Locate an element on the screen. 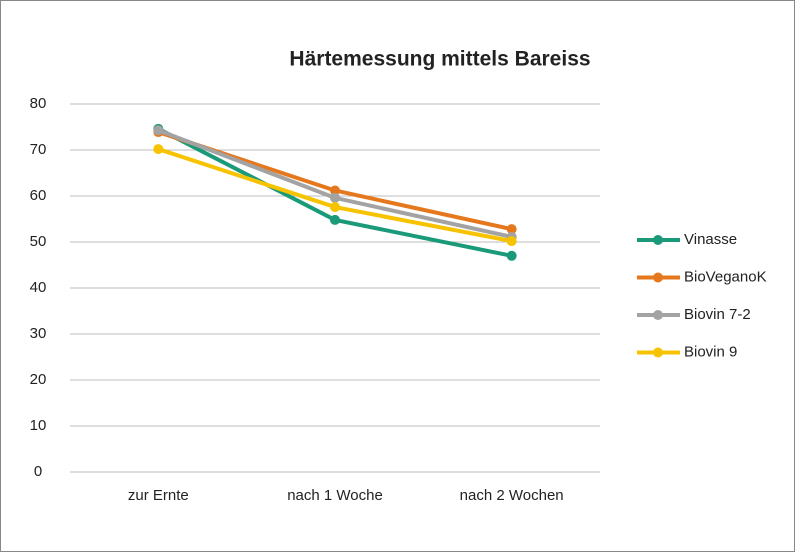 The image size is (795, 552). y-tick-label: 70 is located at coordinates (38, 149).